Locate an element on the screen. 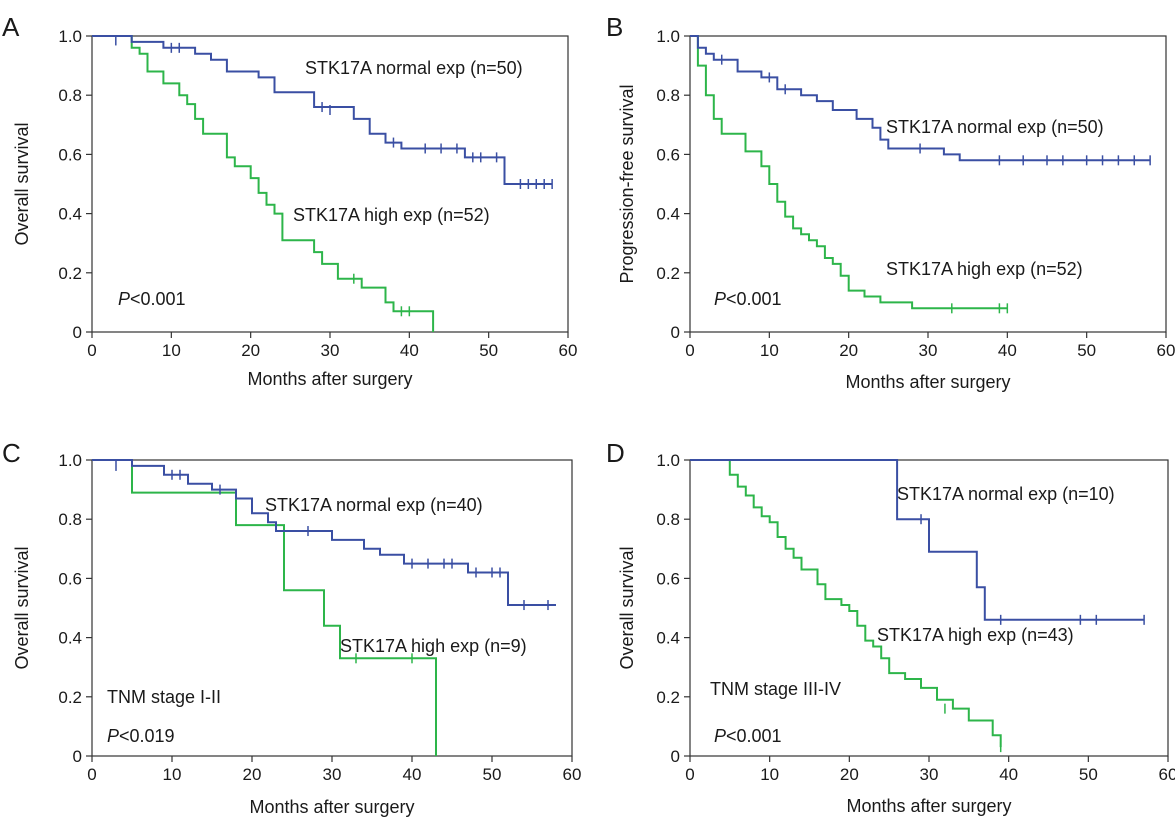 This screenshot has width=1175, height=820. series-label-high: STK17A high exp (n=9) is located at coordinates (433, 646).